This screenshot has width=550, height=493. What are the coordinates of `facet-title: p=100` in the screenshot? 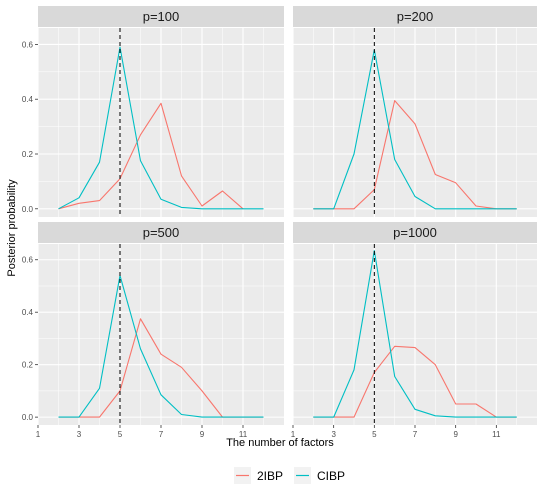 It's located at (161, 16).